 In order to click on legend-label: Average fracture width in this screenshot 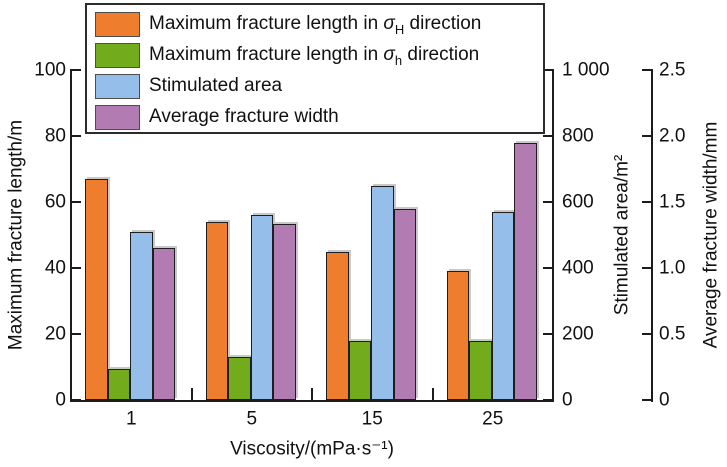, I will do `click(244, 117)`.